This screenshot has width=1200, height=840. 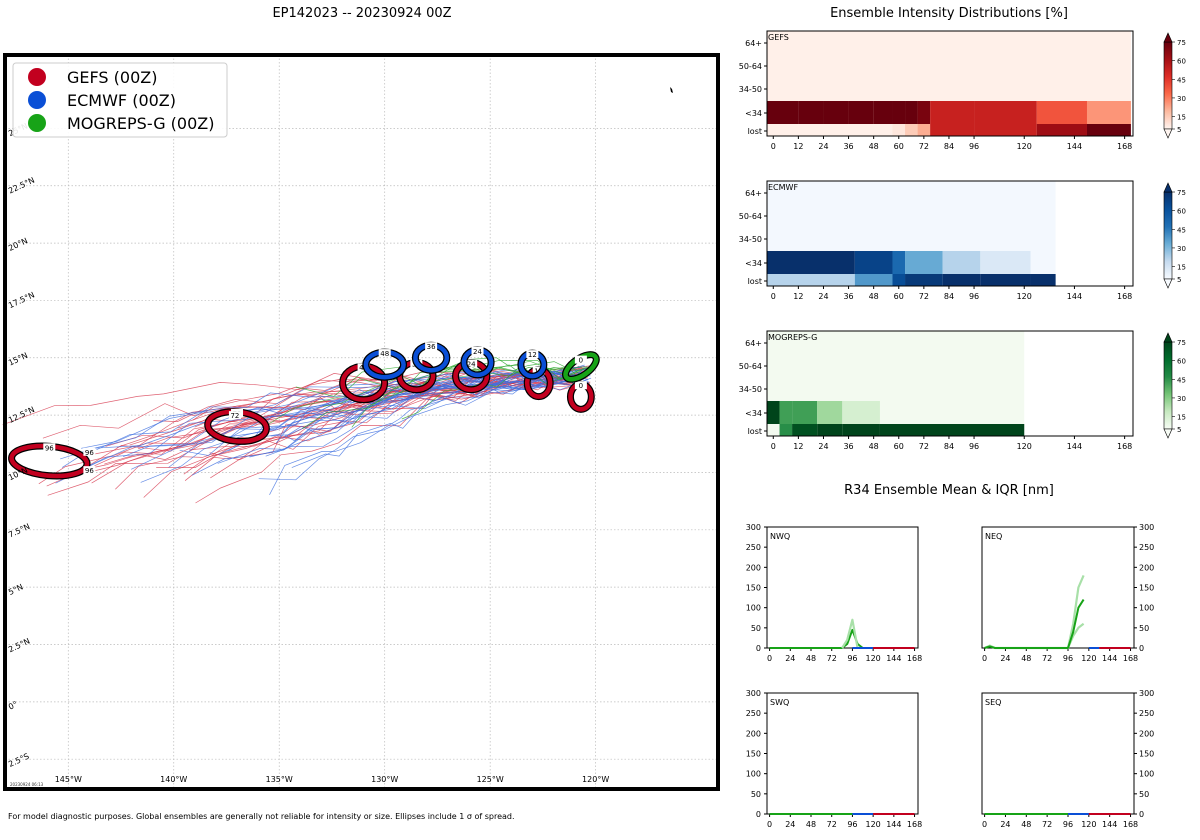 I want to click on colorbar-tick-label: 60, so click(x=1181, y=62).